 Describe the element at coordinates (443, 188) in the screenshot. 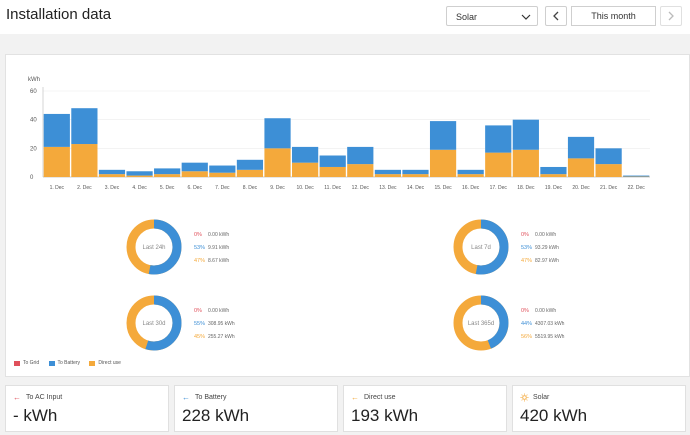

I see `x-tick-label: 15. Dec` at that location.